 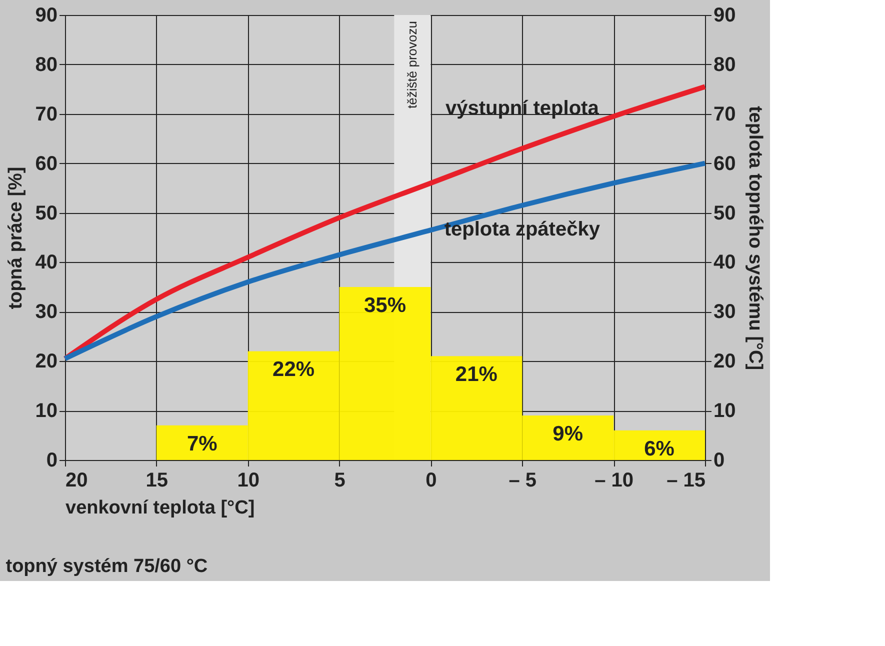 I want to click on y2-axis-title: teplota topného systému [°C], so click(x=755, y=238).